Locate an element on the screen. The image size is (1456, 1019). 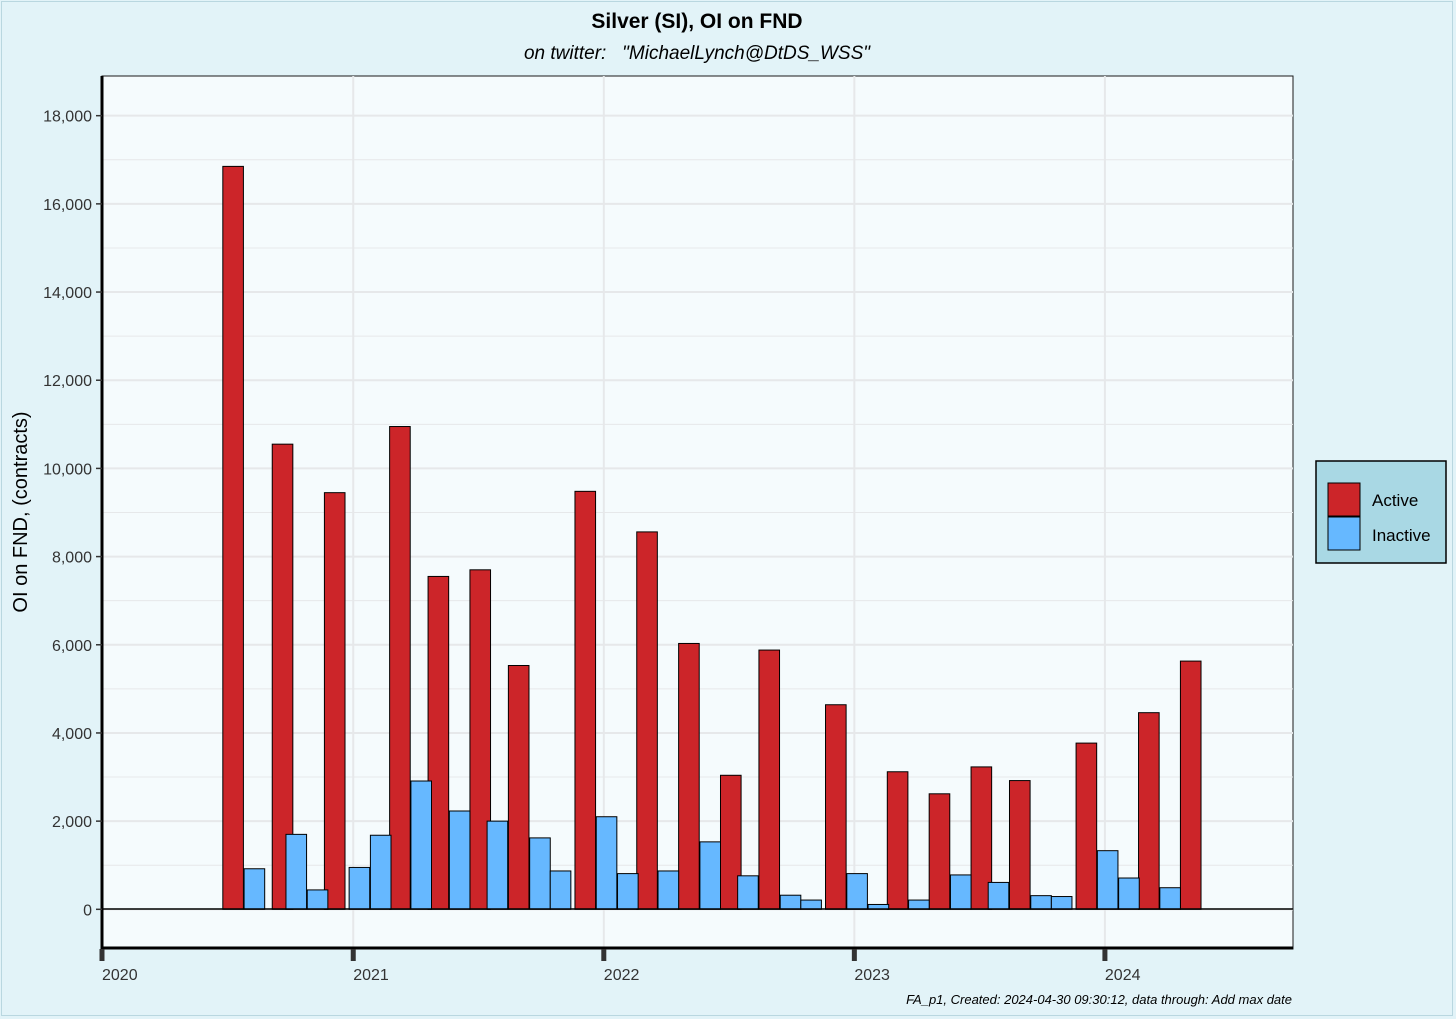
x-tick-label: 2021 is located at coordinates (371, 975).